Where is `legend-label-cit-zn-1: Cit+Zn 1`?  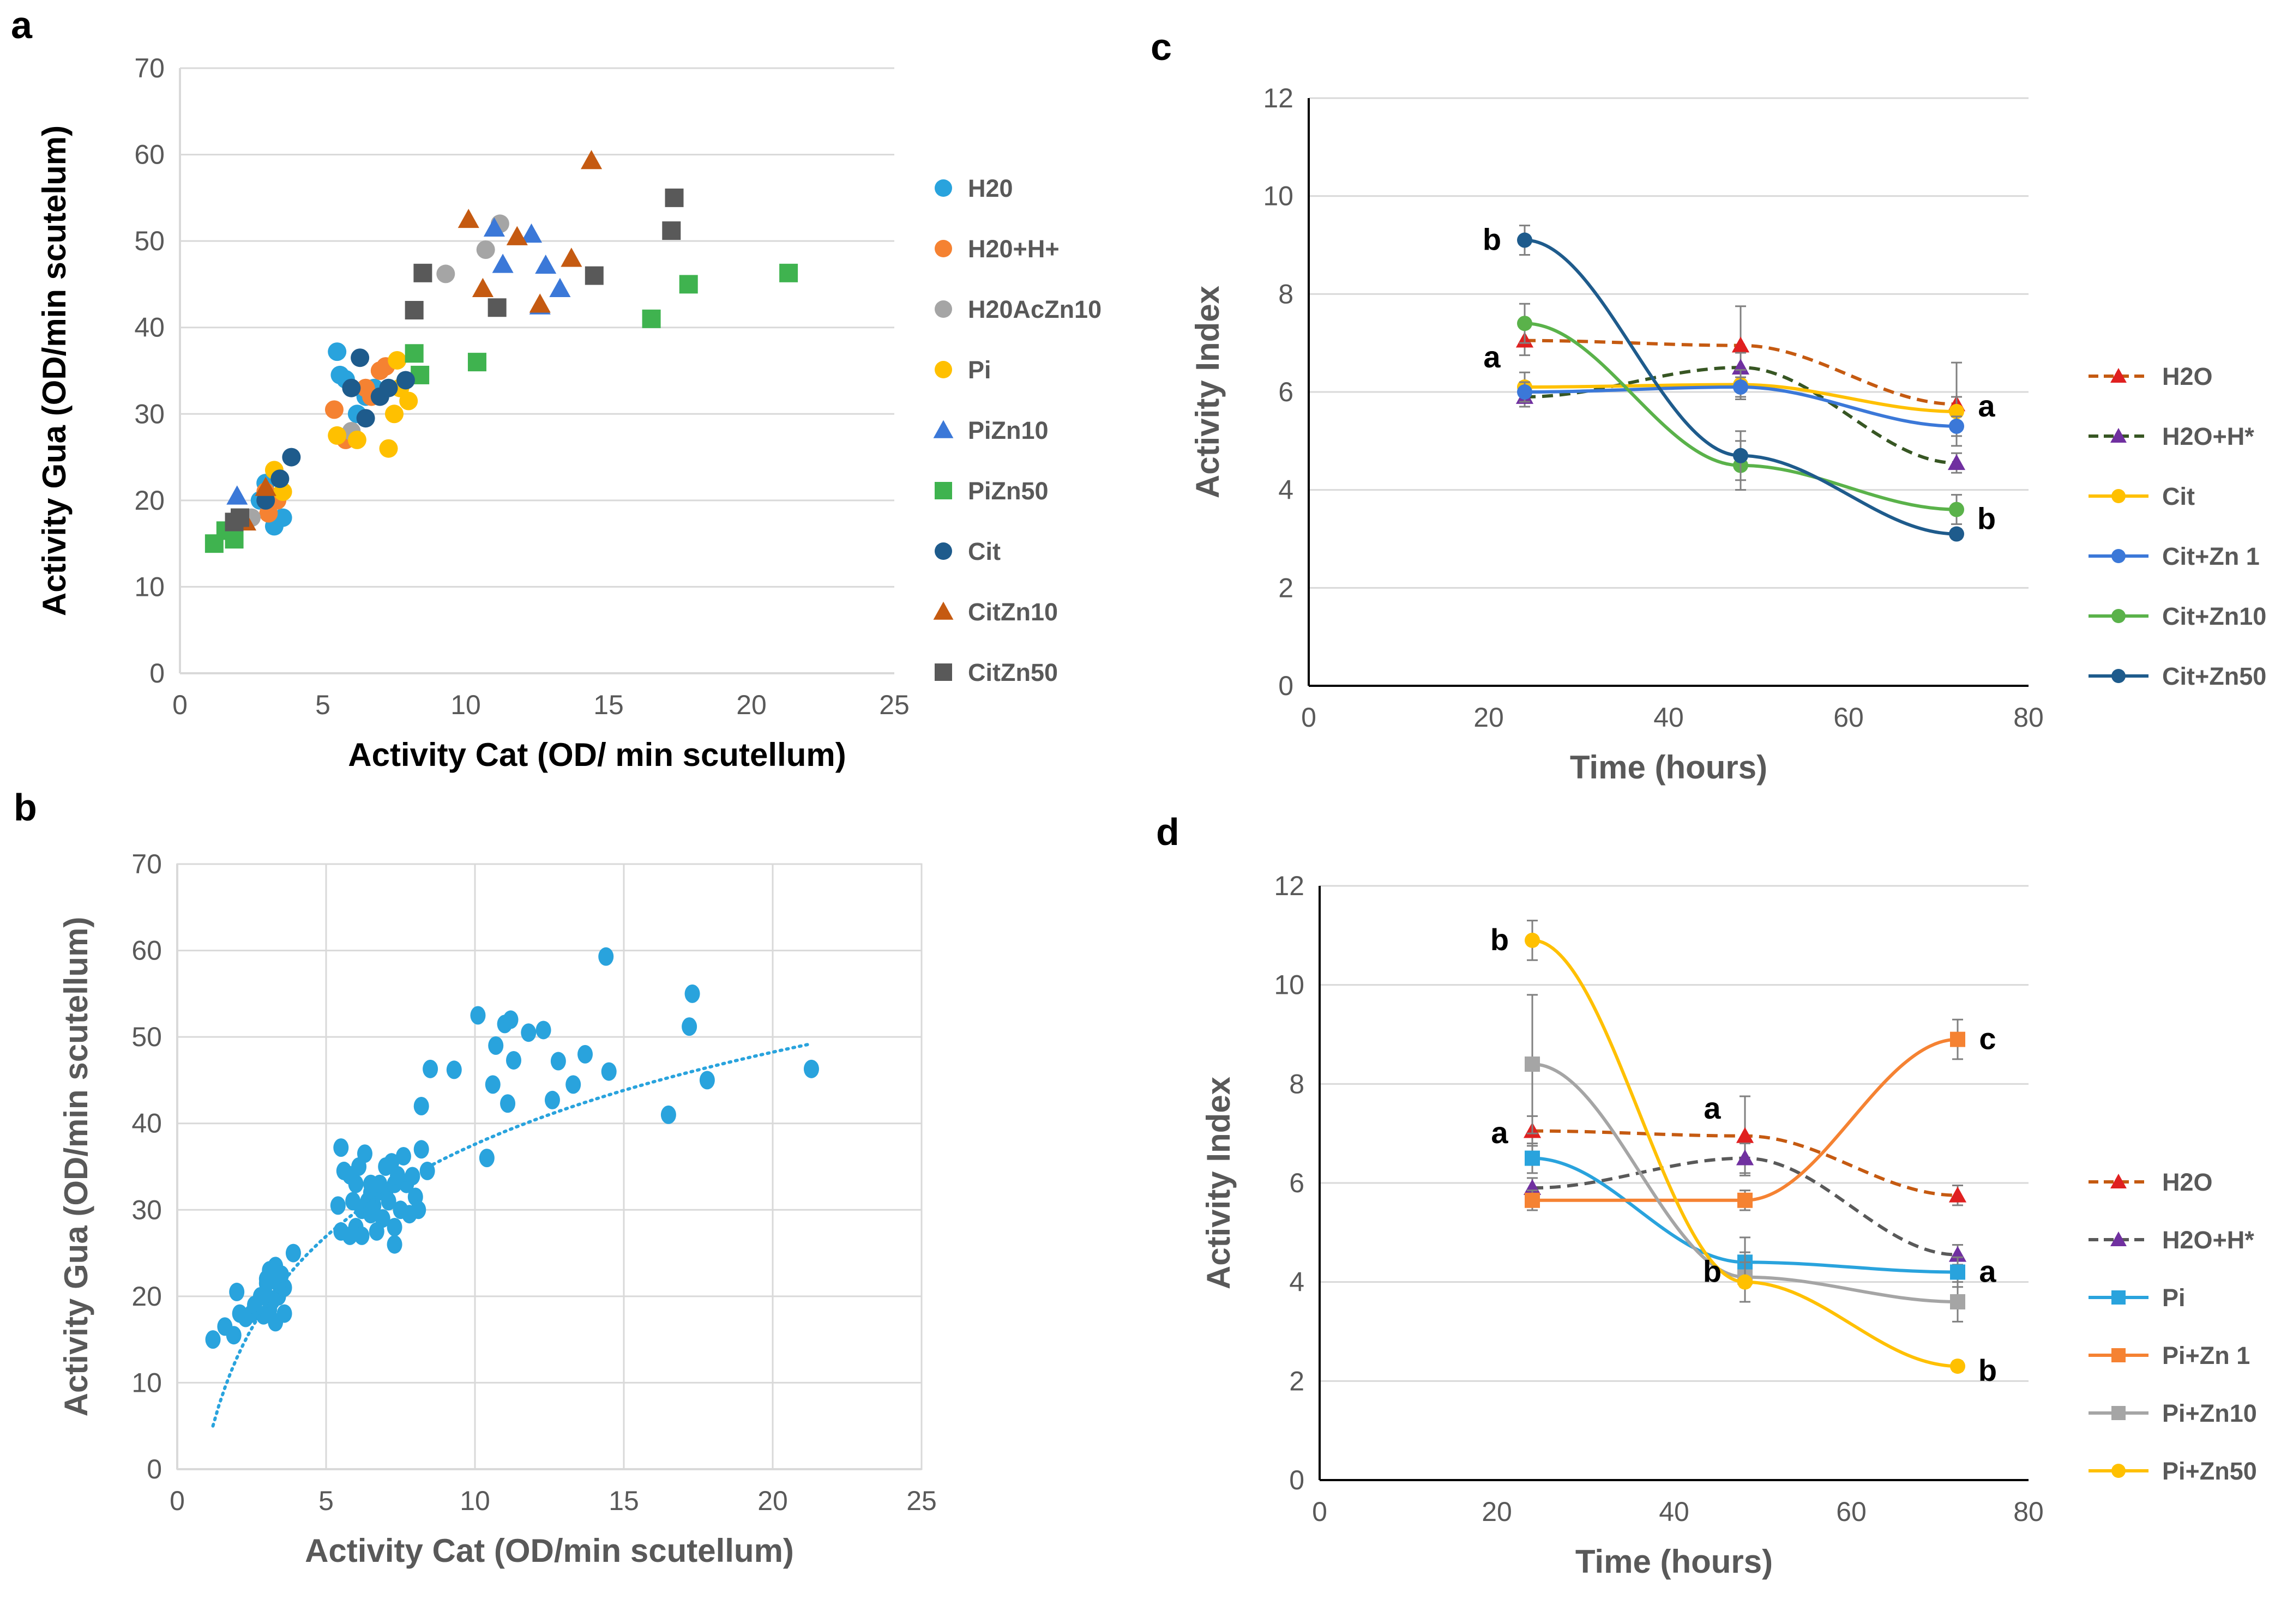 legend-label-cit-zn-1: Cit+Zn 1 is located at coordinates (2211, 556).